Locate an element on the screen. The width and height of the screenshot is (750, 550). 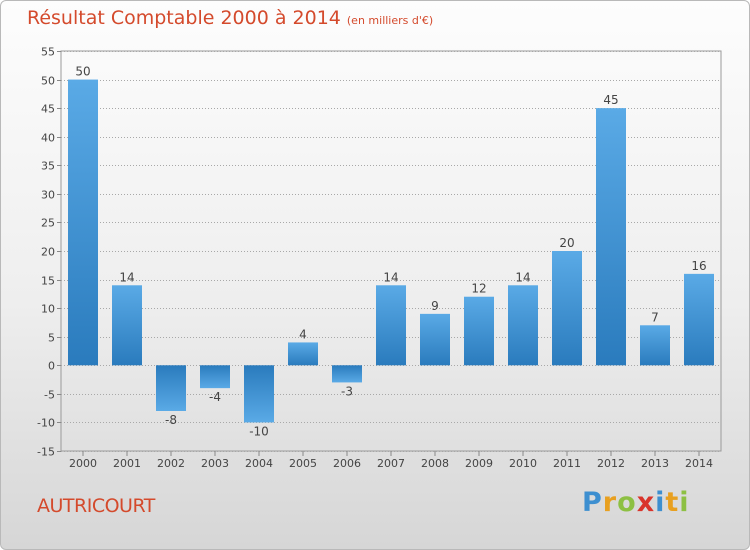
x-tick-label: 2006 is located at coordinates (347, 463).